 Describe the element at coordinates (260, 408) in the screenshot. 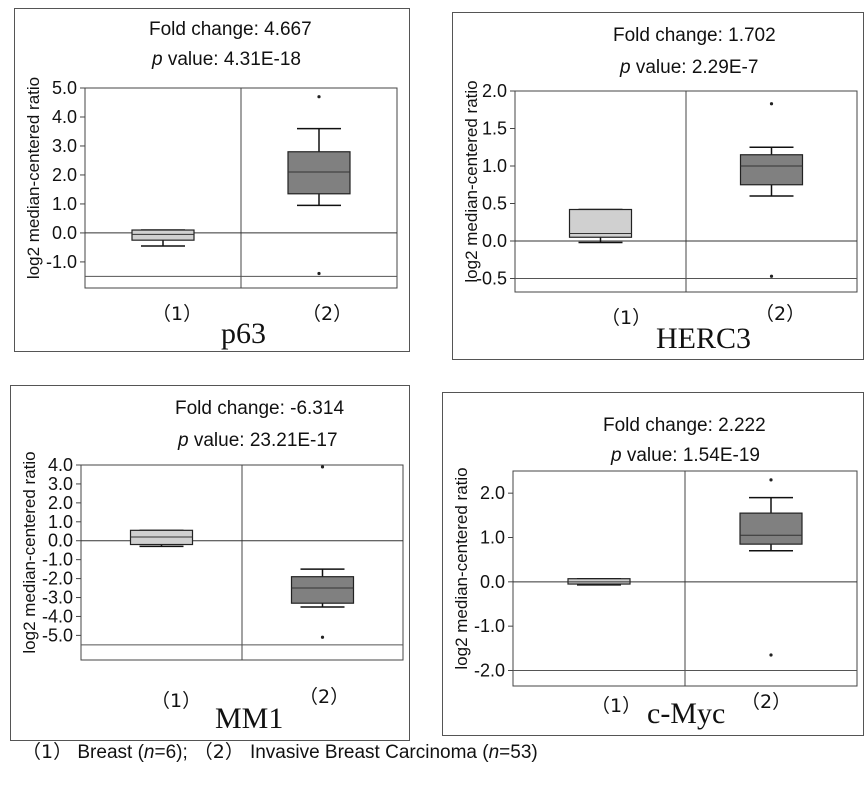

I see `fold-change-label: Fold change: -6.314` at that location.